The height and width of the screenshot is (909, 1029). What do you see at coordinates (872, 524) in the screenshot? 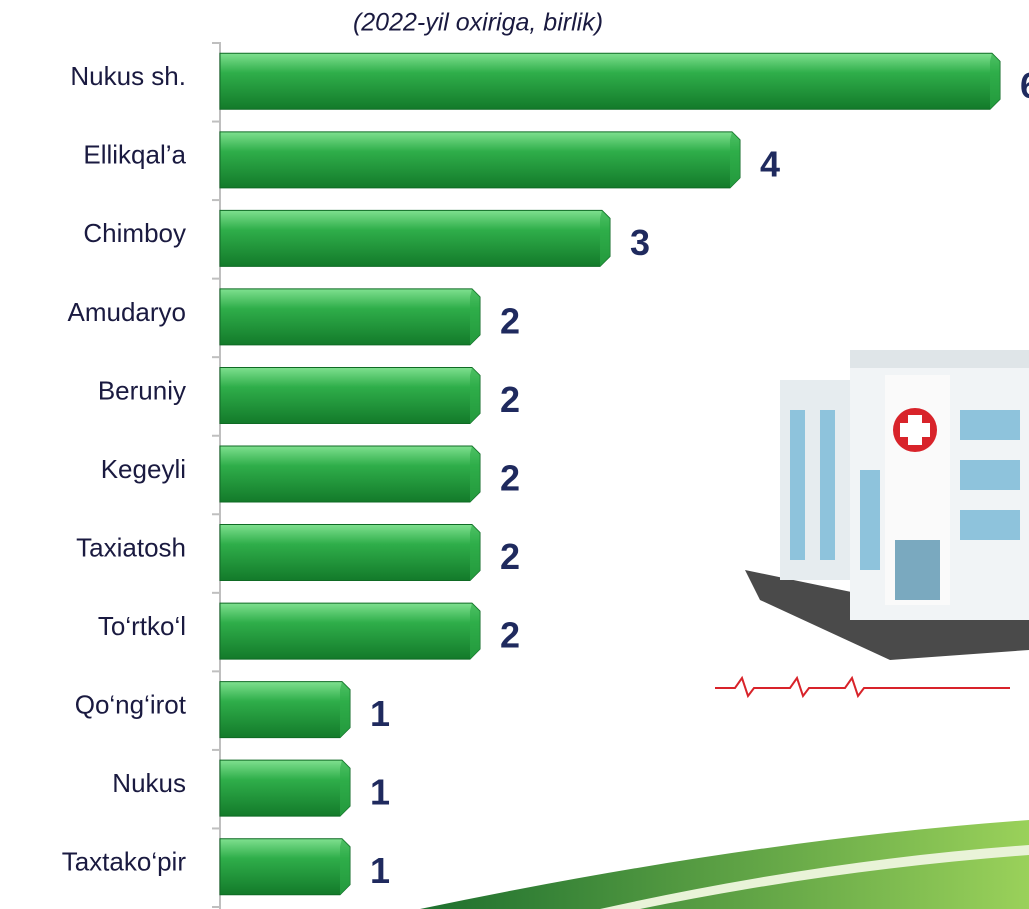
I see `hospital-illustration` at bounding box center [872, 524].